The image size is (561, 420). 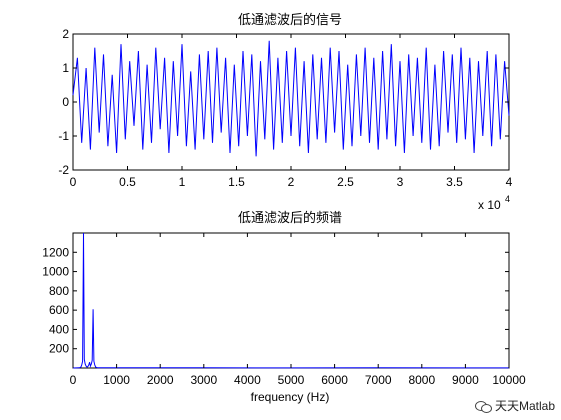 What do you see at coordinates (465, 380) in the screenshot?
I see `x-tick-label: 9000` at bounding box center [465, 380].